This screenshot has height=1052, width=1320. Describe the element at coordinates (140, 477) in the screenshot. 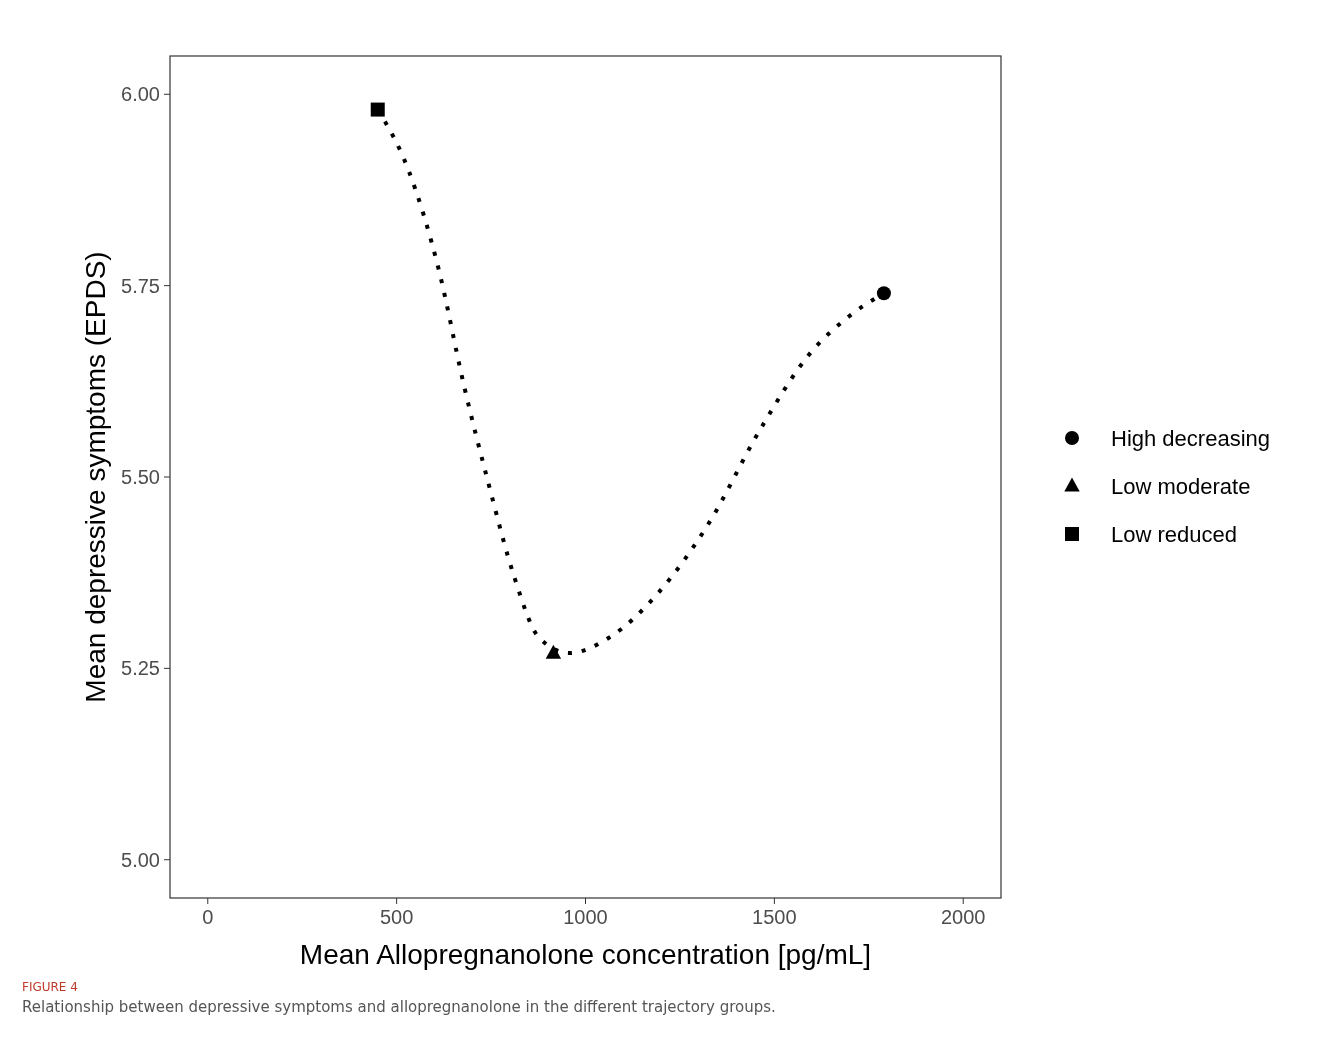

I see `y-tick-label: 5.50` at that location.